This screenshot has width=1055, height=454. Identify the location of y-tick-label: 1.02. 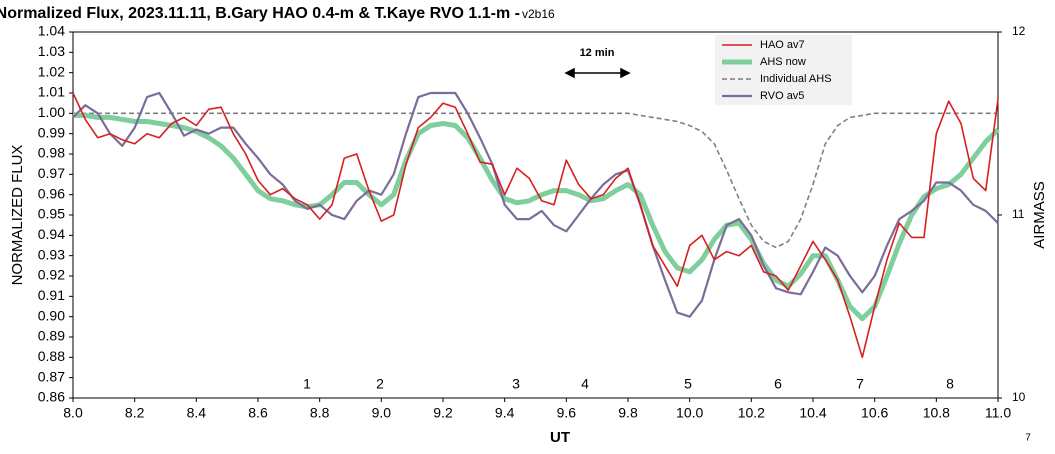
(51, 71).